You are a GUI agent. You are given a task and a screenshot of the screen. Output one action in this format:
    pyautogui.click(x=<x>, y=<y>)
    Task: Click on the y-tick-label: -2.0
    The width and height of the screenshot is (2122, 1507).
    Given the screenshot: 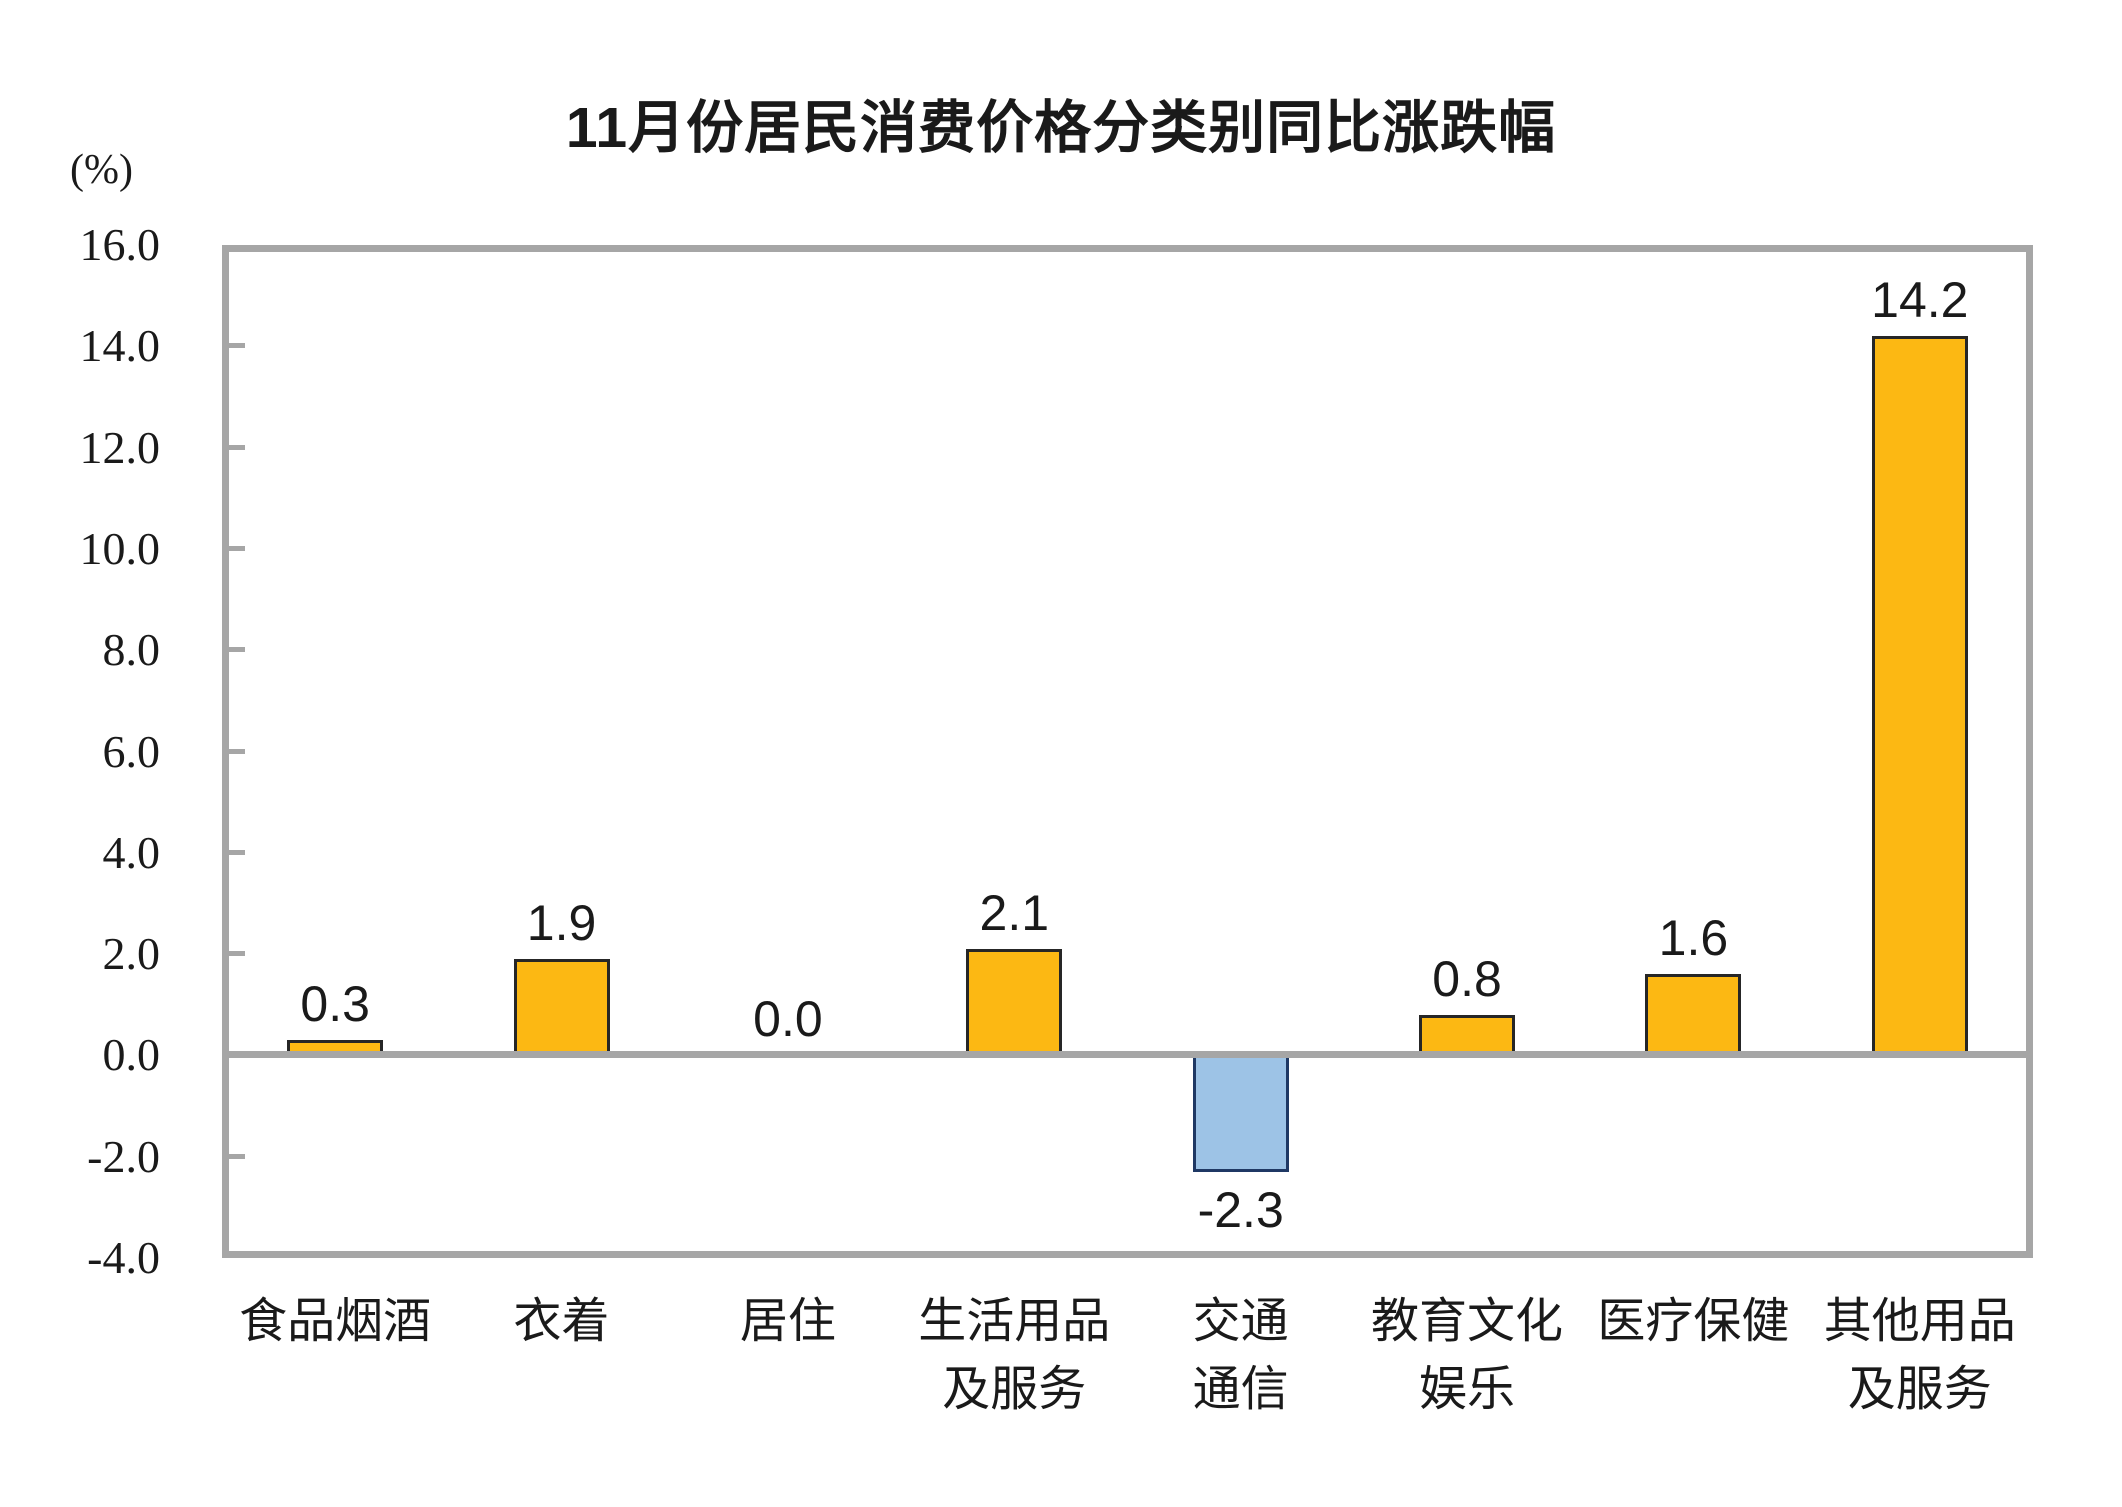 What is the action you would take?
    pyautogui.click(x=123, y=1156)
    